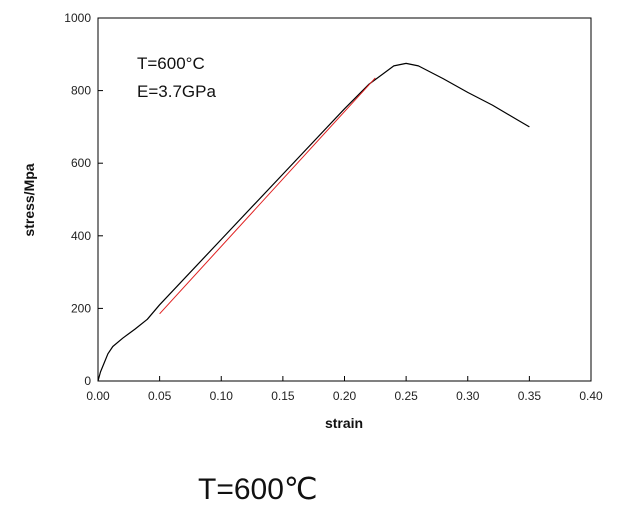 This screenshot has height=512, width=622. Describe the element at coordinates (222, 396) in the screenshot. I see `x-tick-label: 0.10` at that location.